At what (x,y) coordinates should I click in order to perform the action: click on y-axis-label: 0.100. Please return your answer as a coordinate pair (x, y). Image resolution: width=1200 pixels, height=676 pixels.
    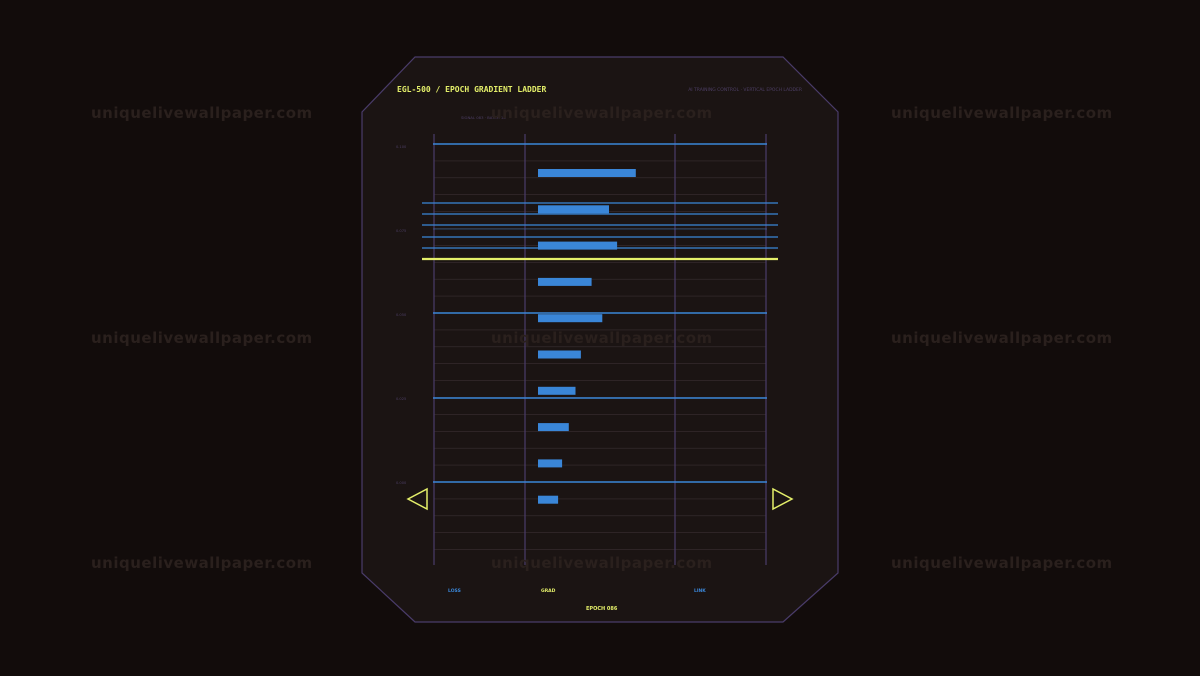
    Looking at the image, I should click on (401, 147).